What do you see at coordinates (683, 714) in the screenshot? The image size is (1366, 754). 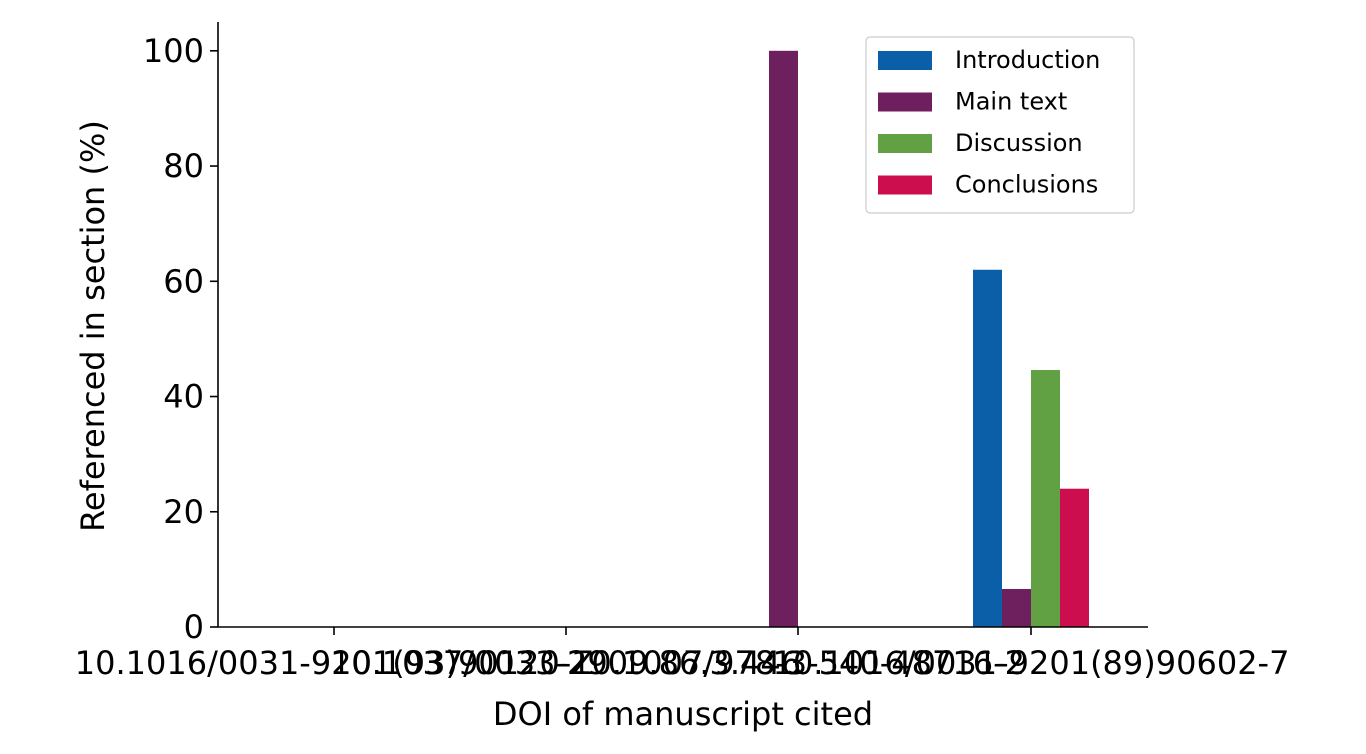 I see `x-axis-label: DOI of manuscript cited` at bounding box center [683, 714].